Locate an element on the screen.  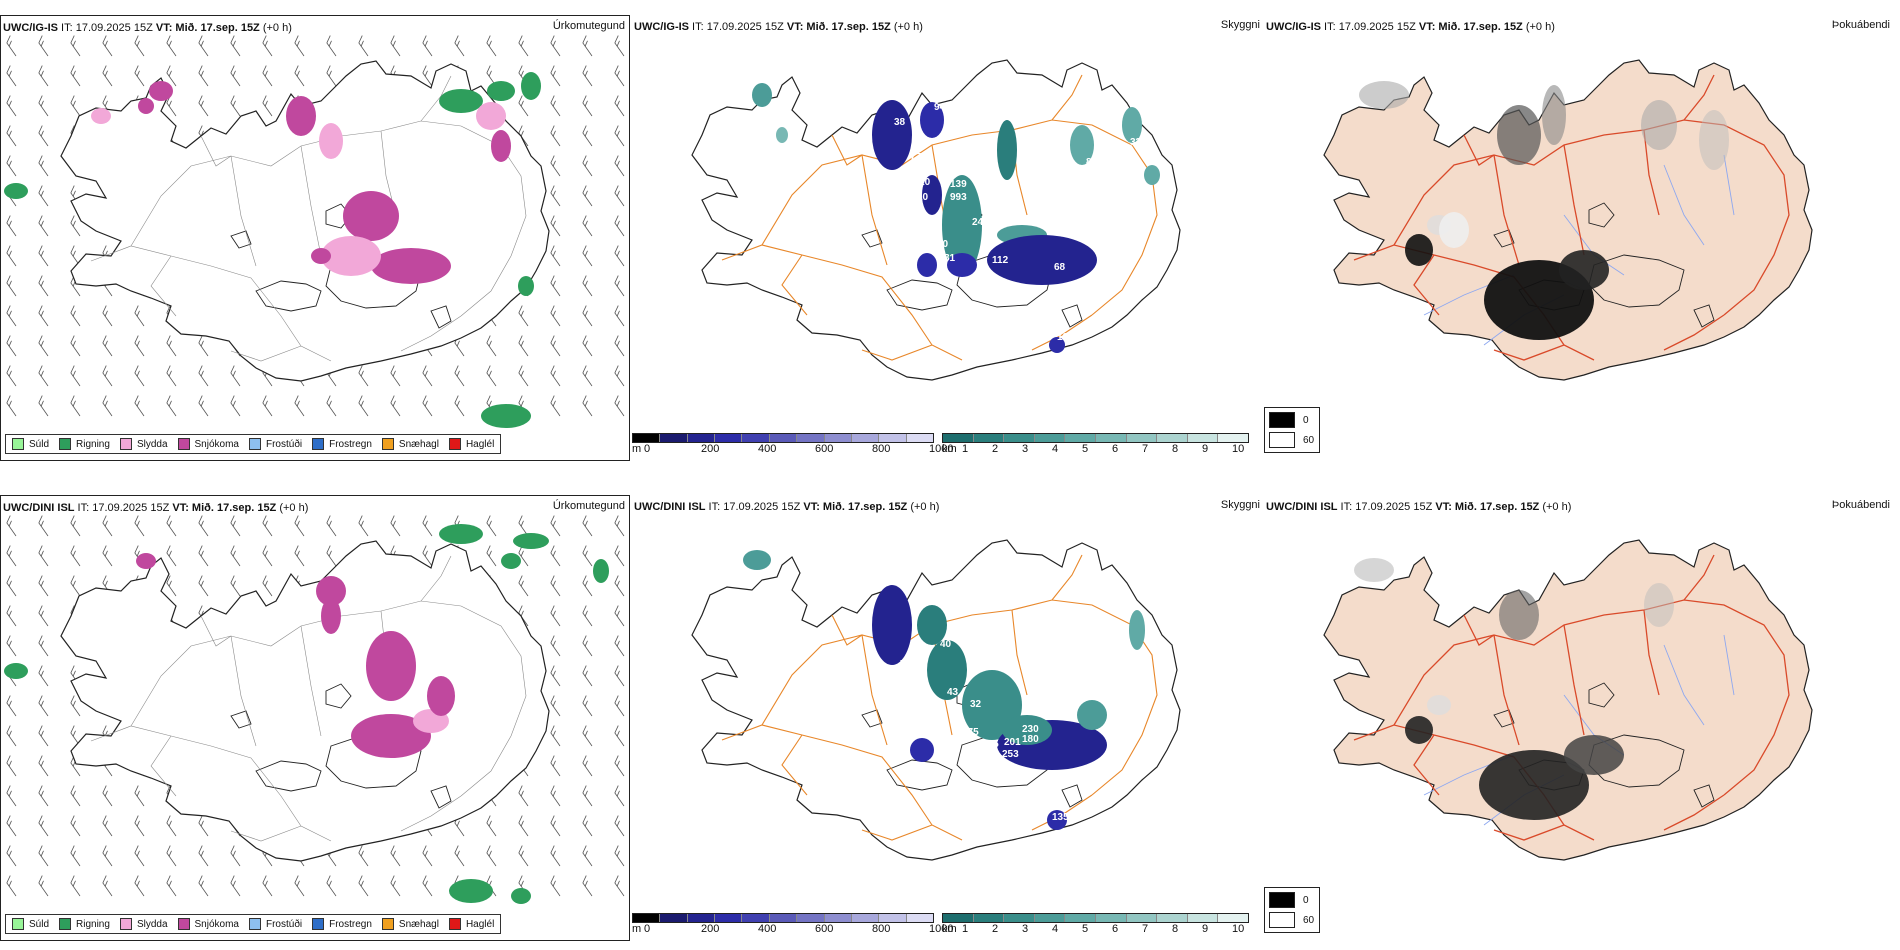
ceiling-value-label: 84 is located at coordinates (1118, 740).